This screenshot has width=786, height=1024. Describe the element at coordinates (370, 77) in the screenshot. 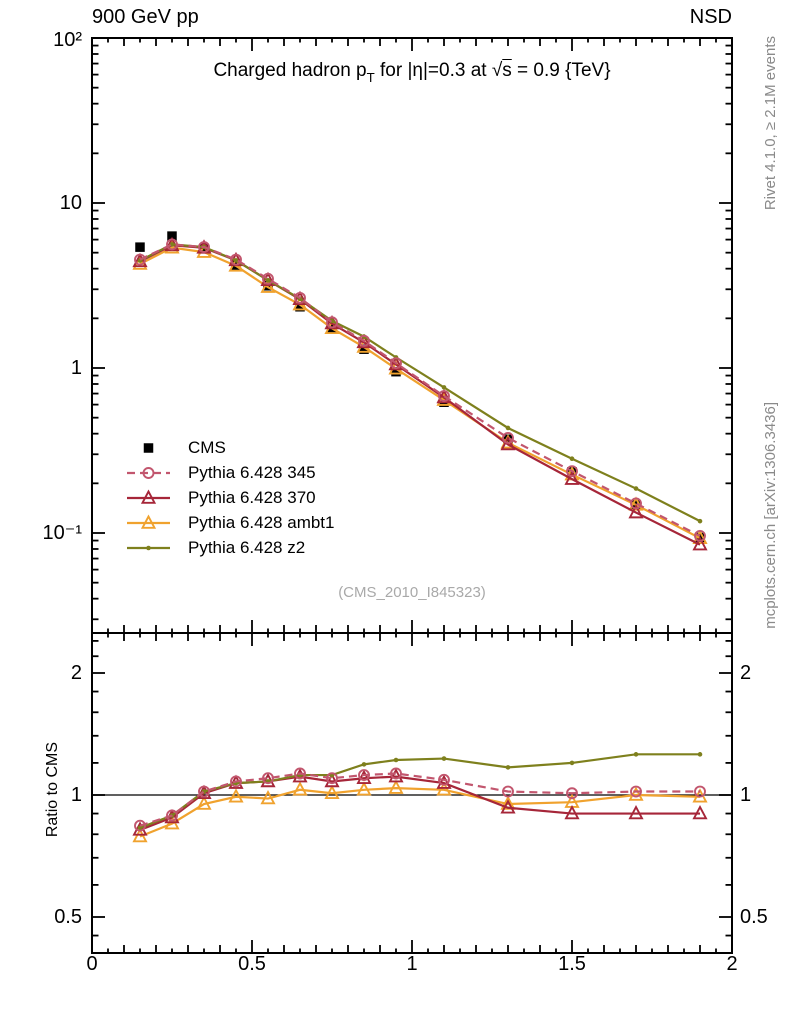

I see `title-subscript: T` at that location.